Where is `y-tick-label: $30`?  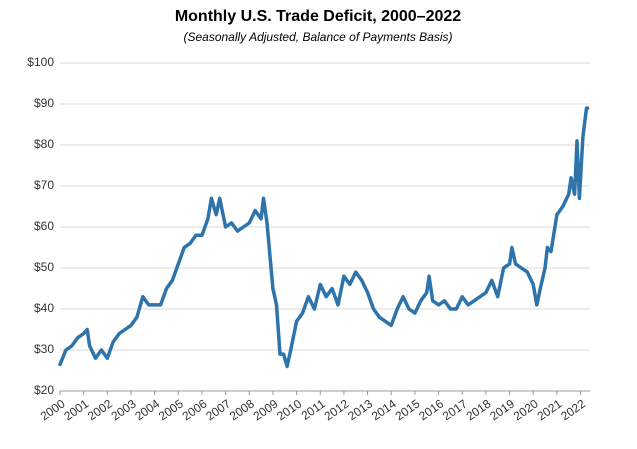 y-tick-label: $30 is located at coordinates (44, 349).